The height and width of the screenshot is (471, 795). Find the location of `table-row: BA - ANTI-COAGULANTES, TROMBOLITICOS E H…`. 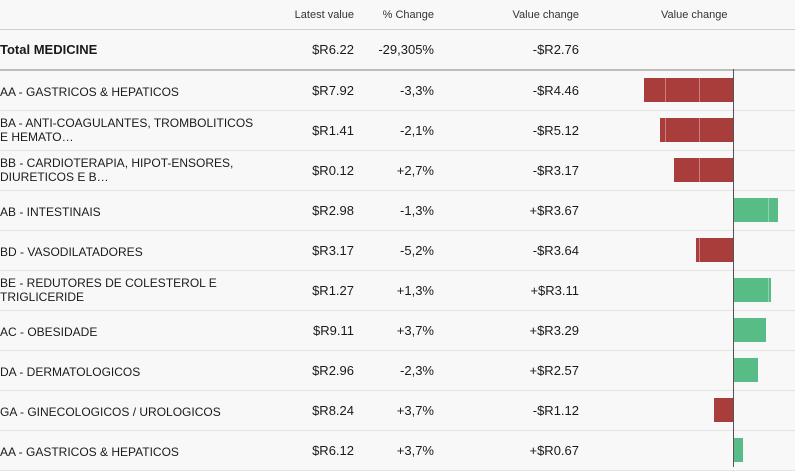

table-row: BA - ANTI-COAGULANTES, TROMBOLITICOS E H… is located at coordinates (397, 131).